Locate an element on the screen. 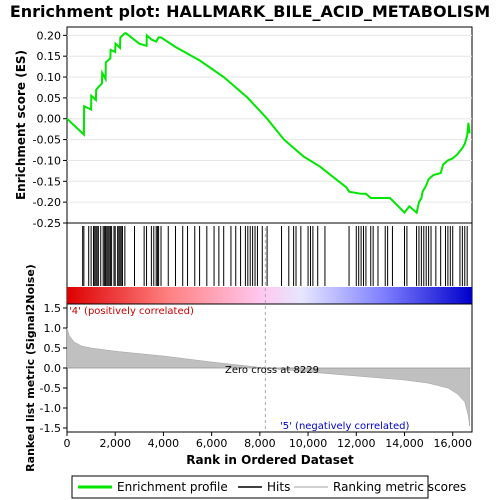  metric-x-axis-label: Rank in Ordered Dataset is located at coordinates (270, 460).